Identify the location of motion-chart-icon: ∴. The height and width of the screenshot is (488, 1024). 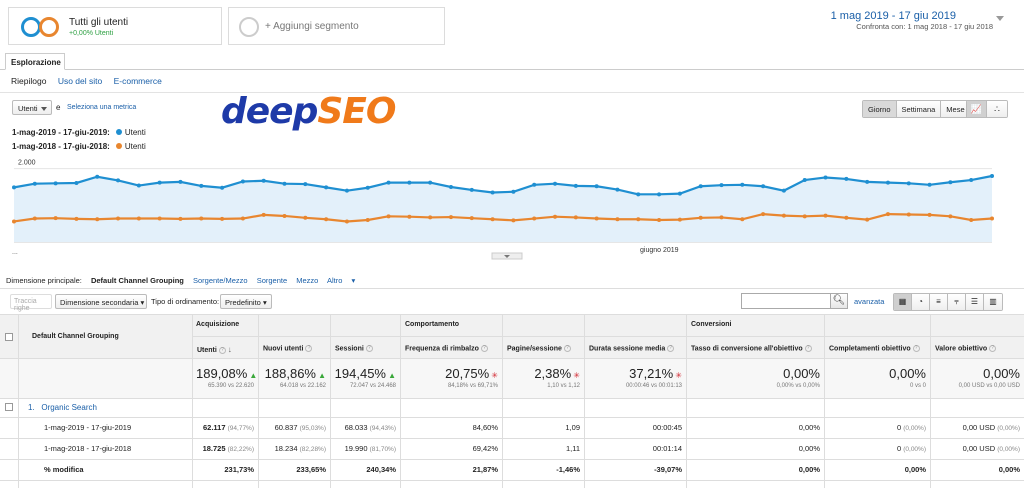
(997, 109).